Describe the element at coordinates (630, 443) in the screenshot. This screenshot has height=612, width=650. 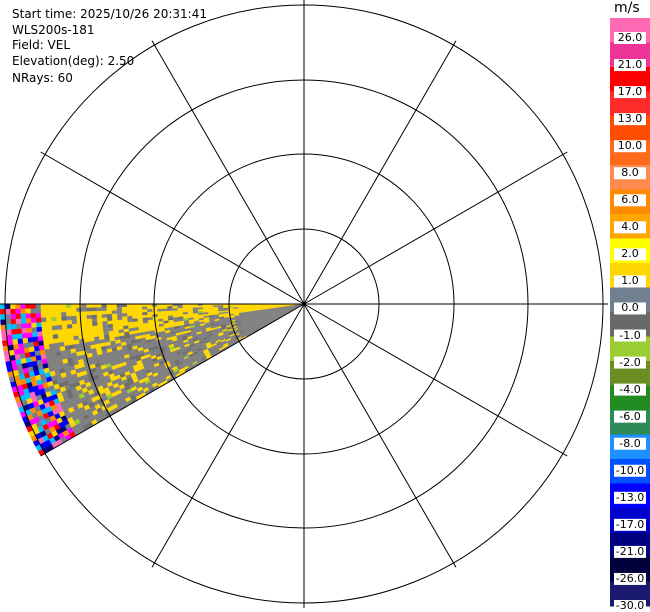
I see `colorbar-tick-label: -8.0` at that location.